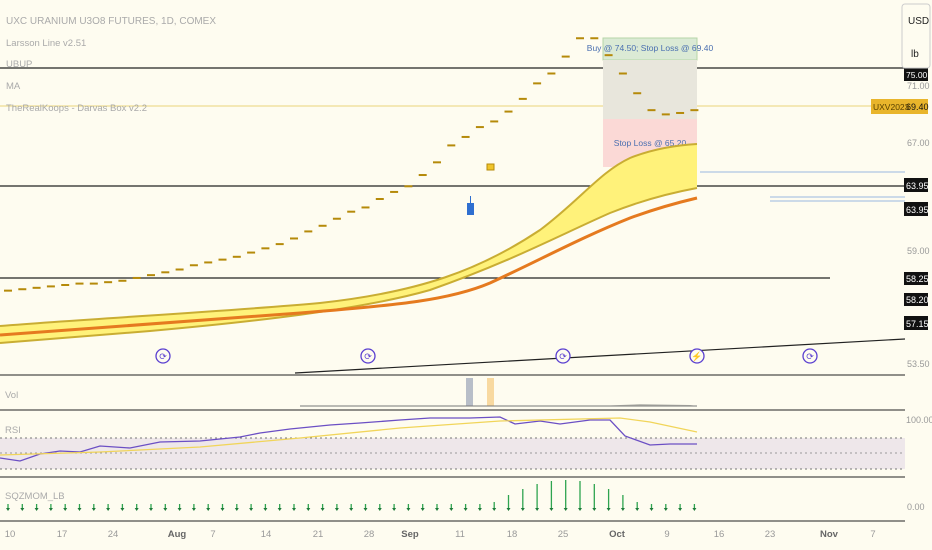 The width and height of the screenshot is (932, 550). Describe the element at coordinates (563, 534) in the screenshot. I see `time-tick: 25` at that location.